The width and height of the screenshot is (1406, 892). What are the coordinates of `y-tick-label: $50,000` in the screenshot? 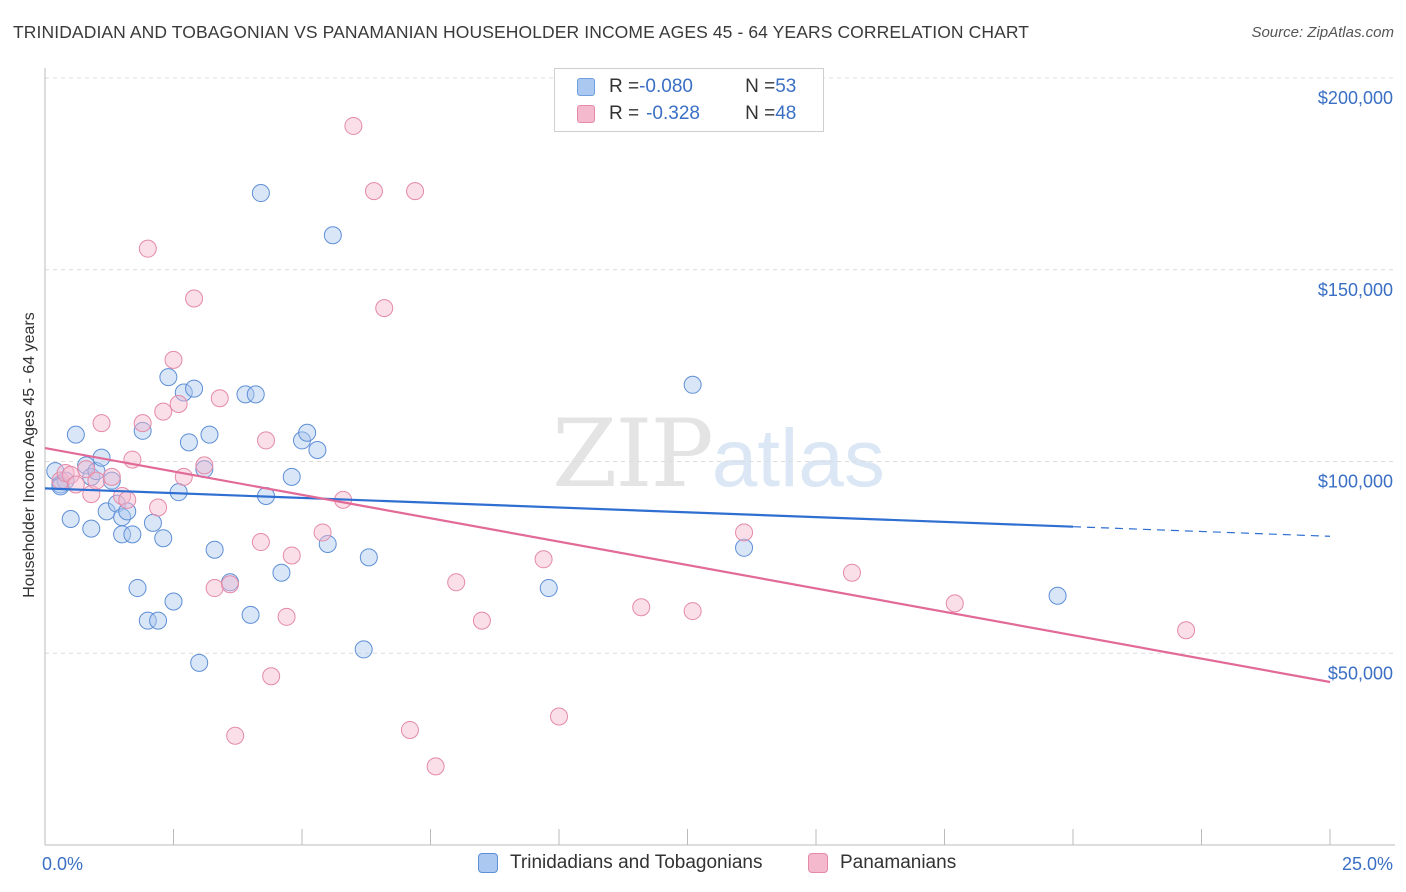 It's located at (1360, 673).